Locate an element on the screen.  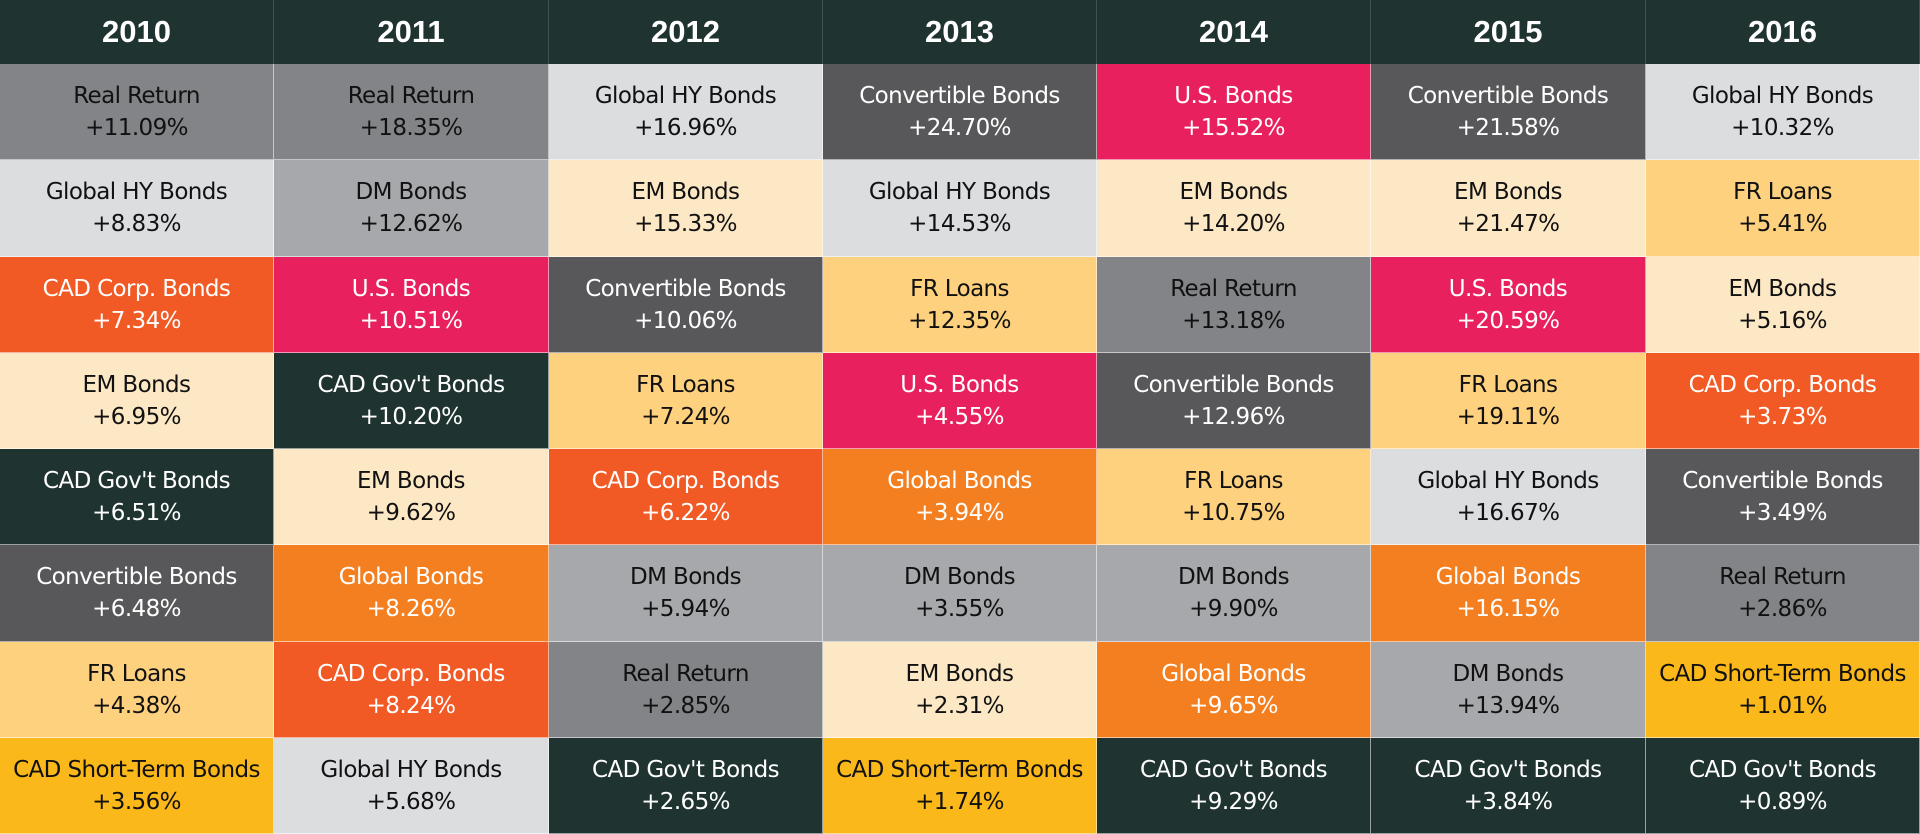
return-cell-2012-rank-2: EM Bonds +15.33% is located at coordinates (686, 208).